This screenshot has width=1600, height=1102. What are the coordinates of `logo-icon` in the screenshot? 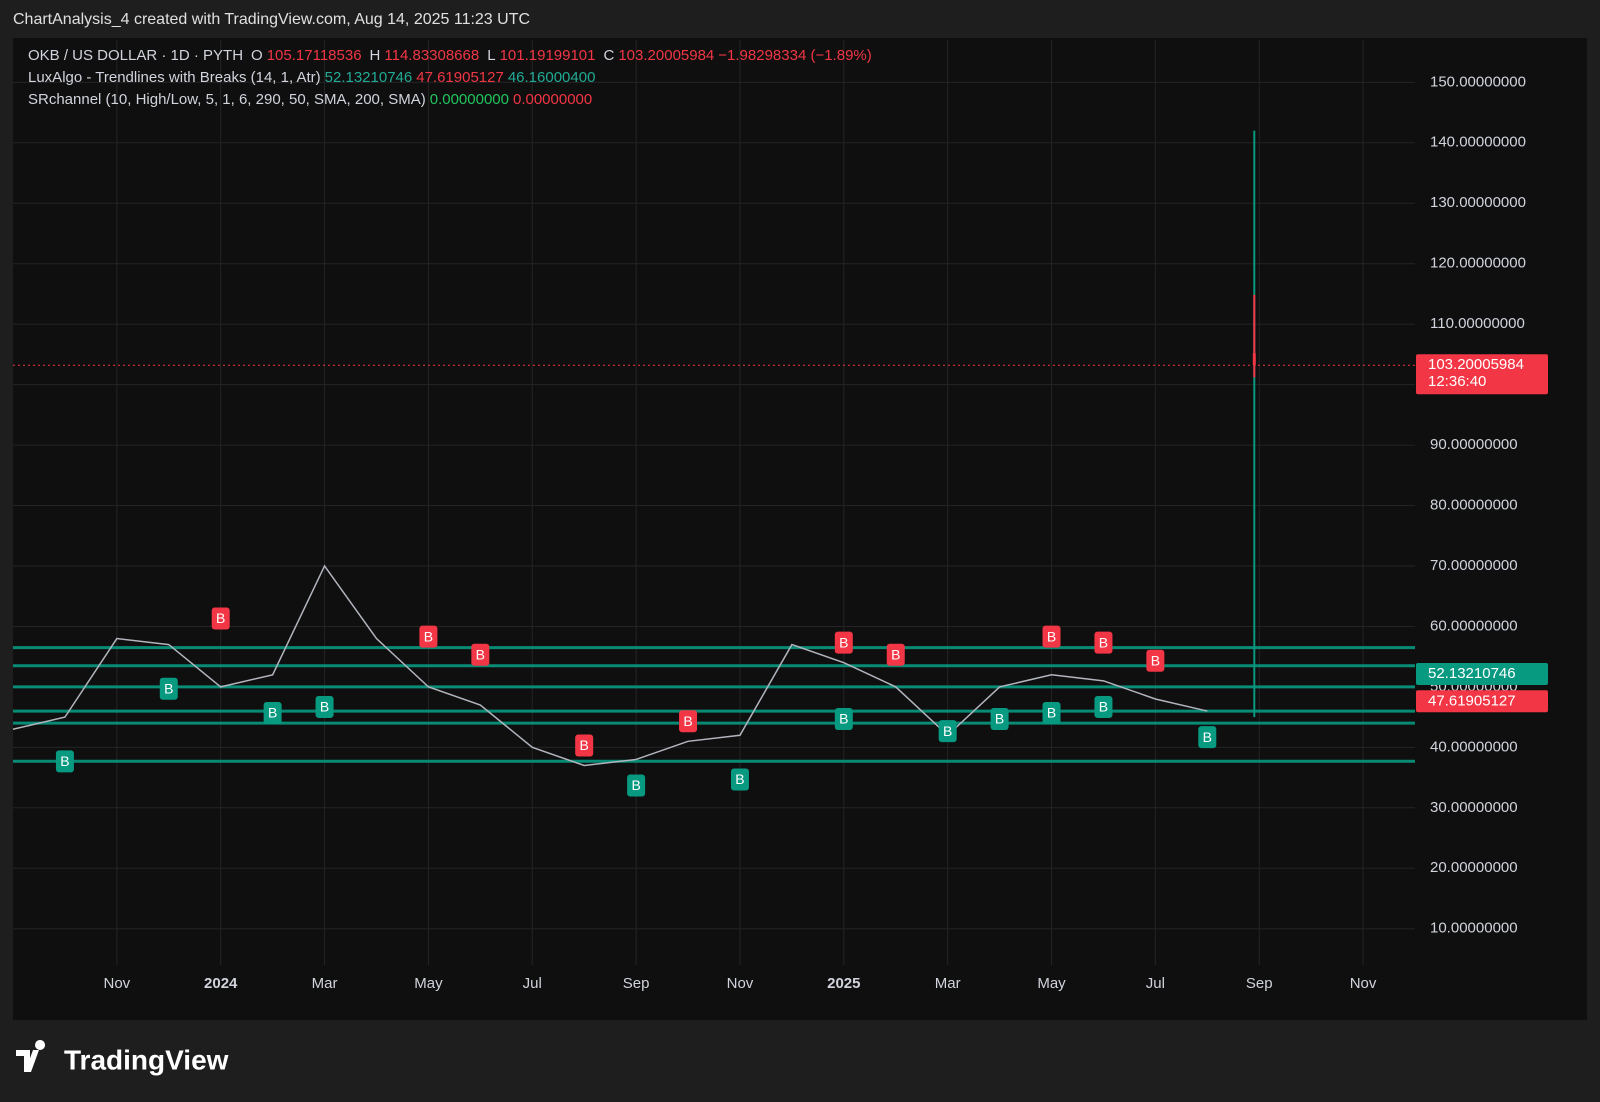 It's located at (31, 1056).